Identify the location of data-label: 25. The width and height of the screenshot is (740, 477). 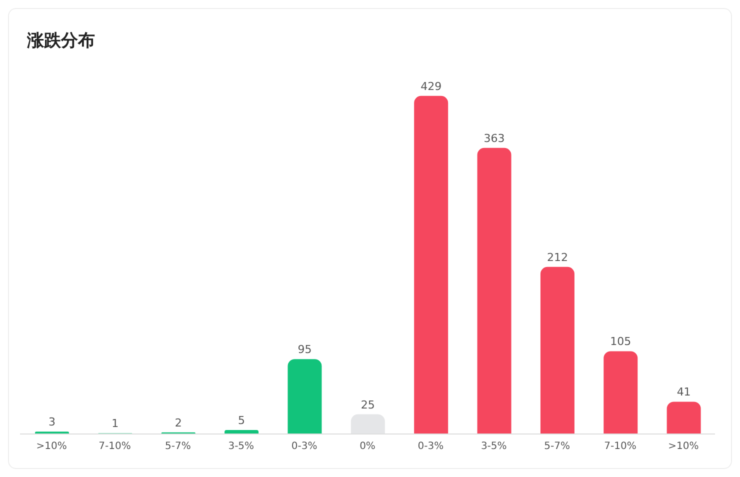
(367, 405).